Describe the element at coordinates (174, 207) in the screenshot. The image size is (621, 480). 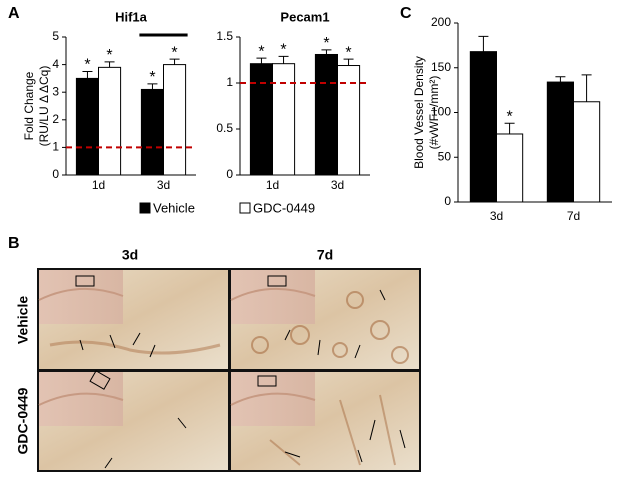
I see `legend-label: Vehicle` at that location.